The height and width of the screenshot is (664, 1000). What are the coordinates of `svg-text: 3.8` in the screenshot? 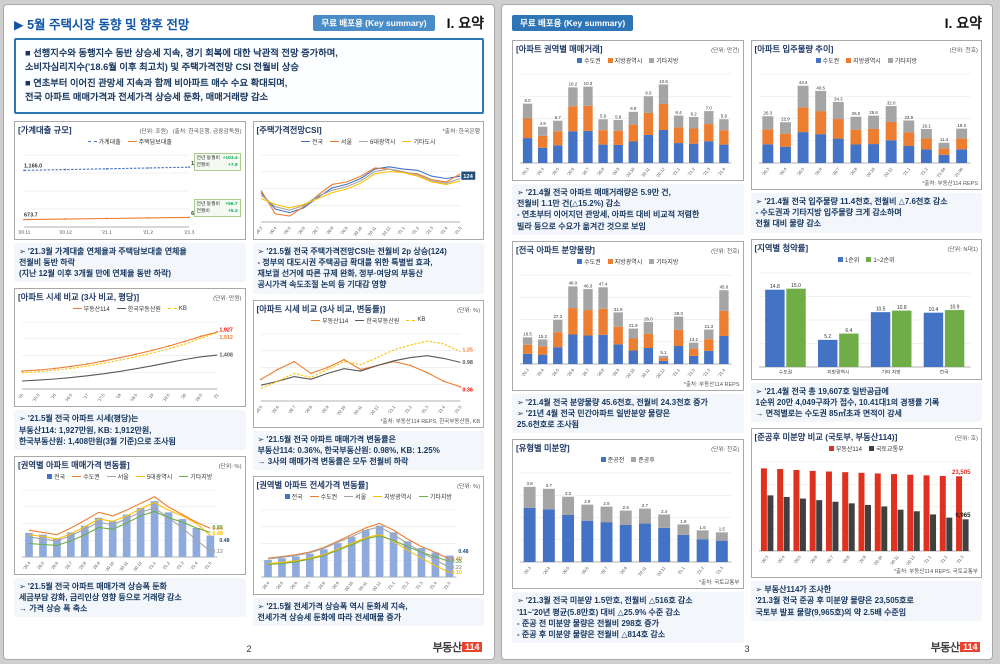 It's located at (530, 484).